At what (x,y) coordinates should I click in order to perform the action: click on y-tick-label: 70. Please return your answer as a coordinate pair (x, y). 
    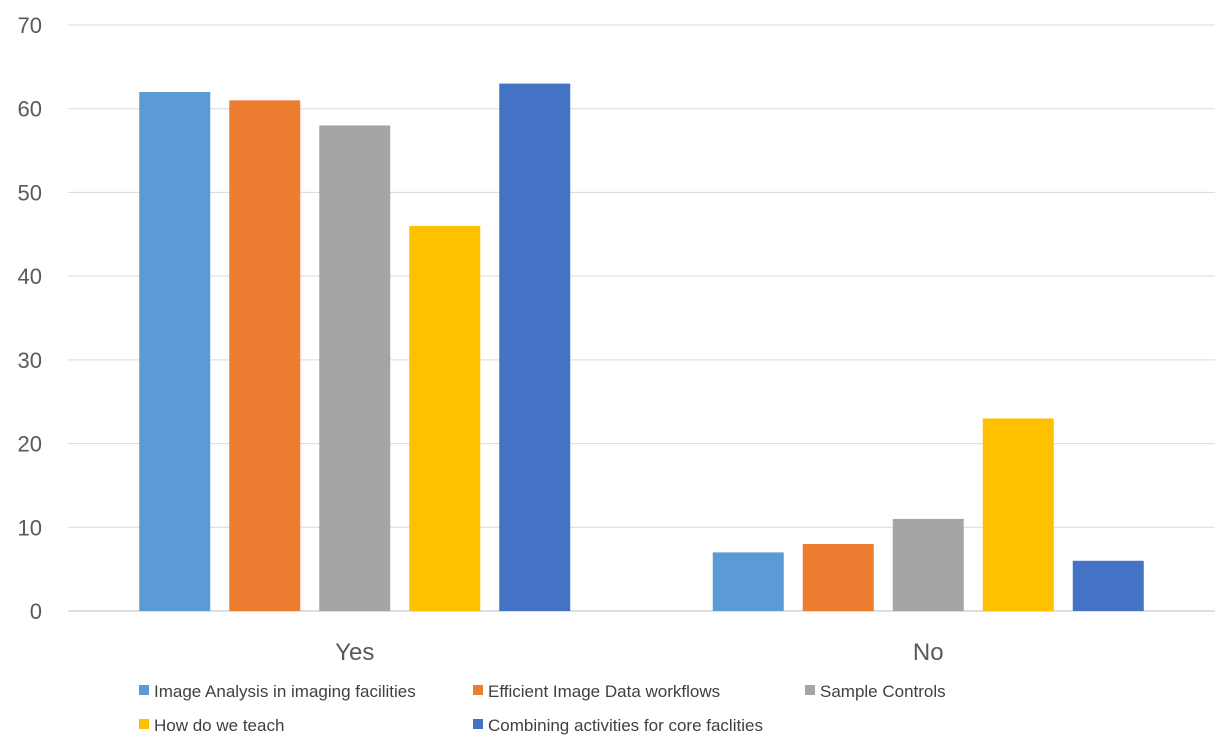
    Looking at the image, I should click on (30, 25).